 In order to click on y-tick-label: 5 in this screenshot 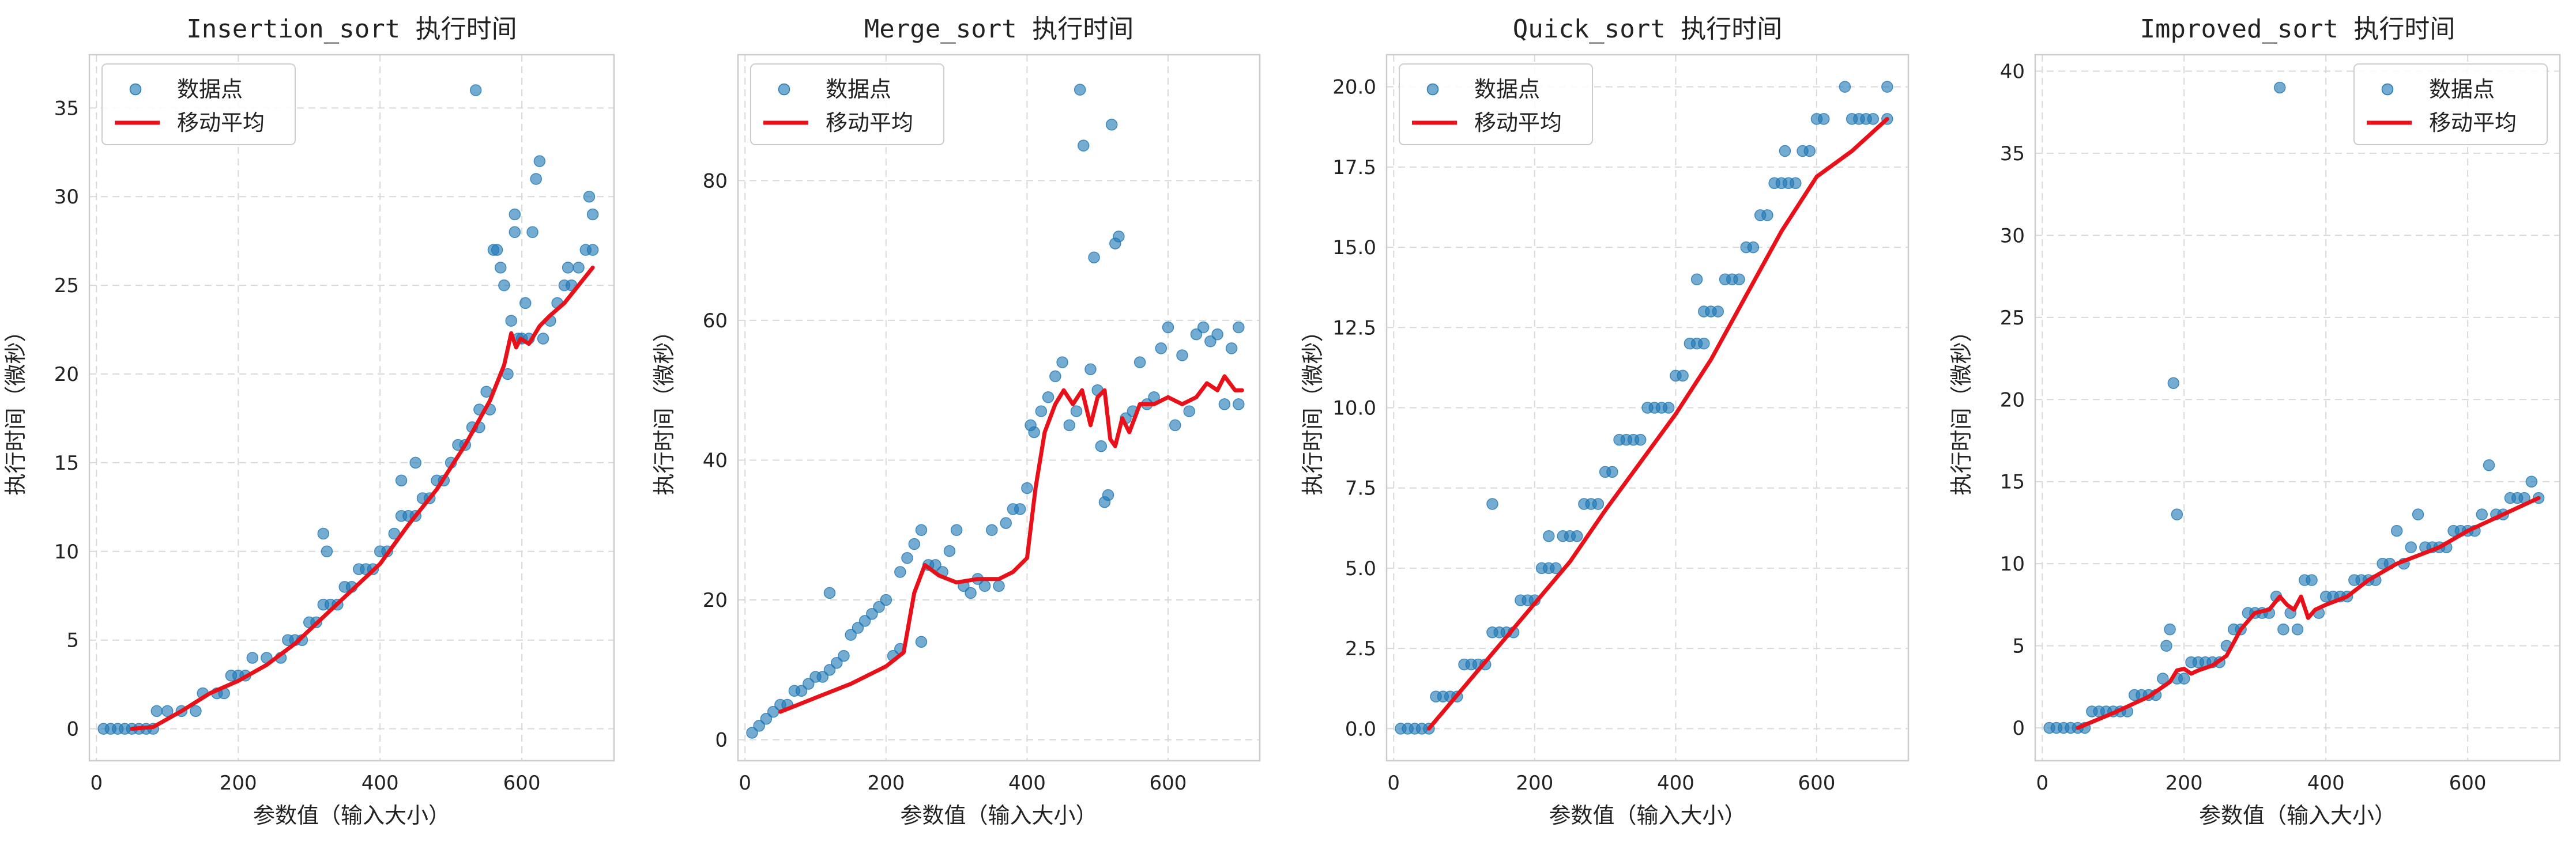, I will do `click(2018, 646)`.